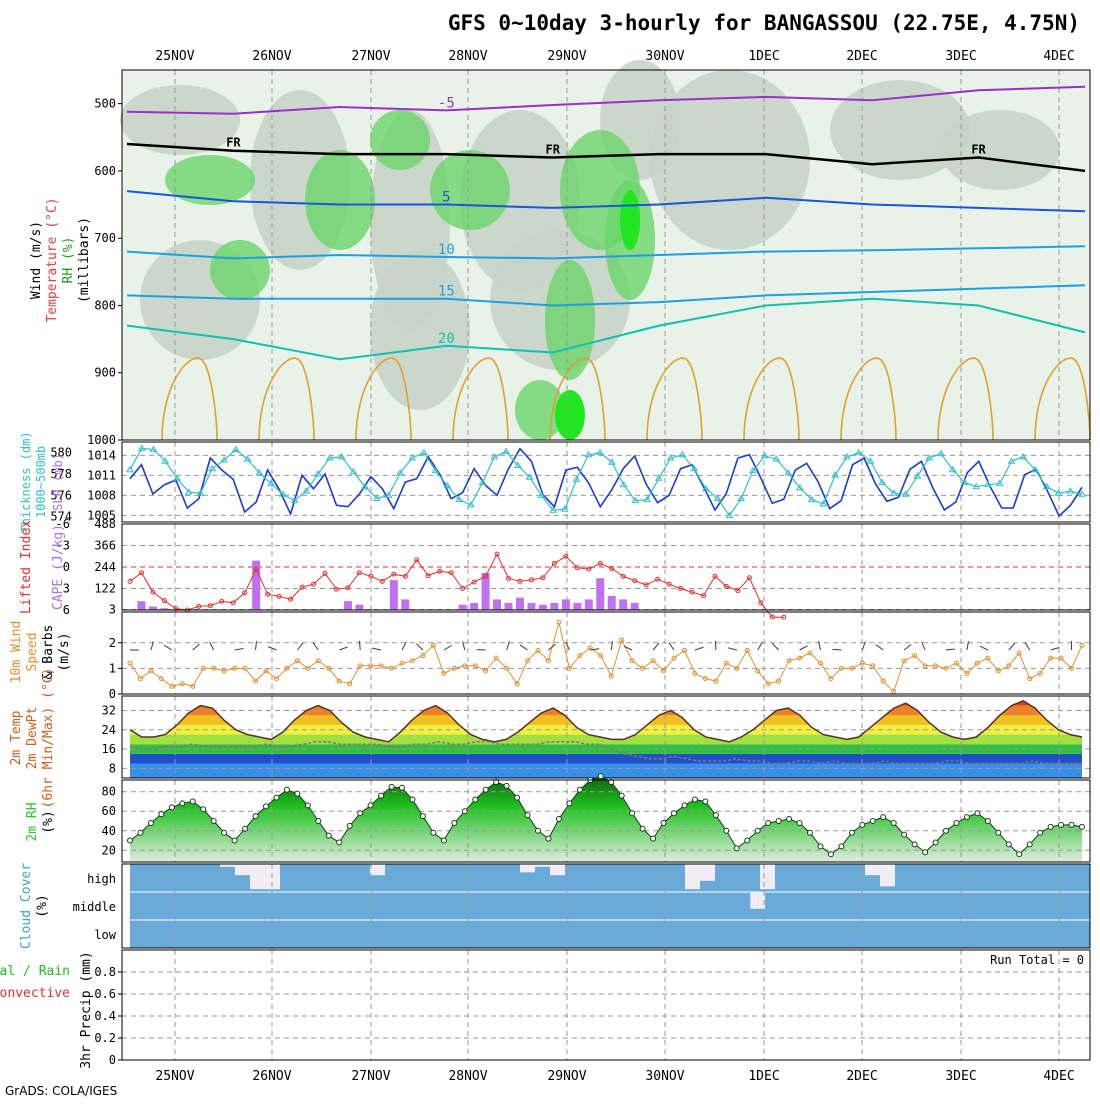 The width and height of the screenshot is (1100, 1104). What do you see at coordinates (35, 971) in the screenshot?
I see `precip-legend-total: Total / Rain` at bounding box center [35, 971].